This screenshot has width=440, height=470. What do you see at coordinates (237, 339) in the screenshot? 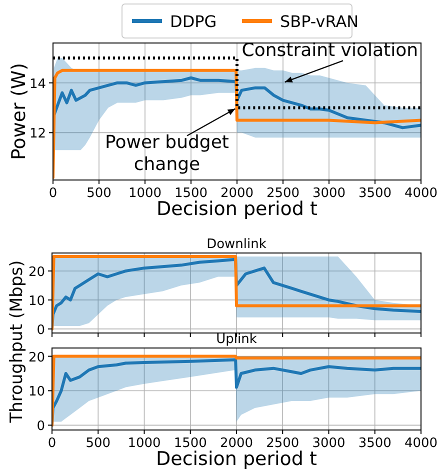
I see `chart-title: Uplink` at bounding box center [237, 339].